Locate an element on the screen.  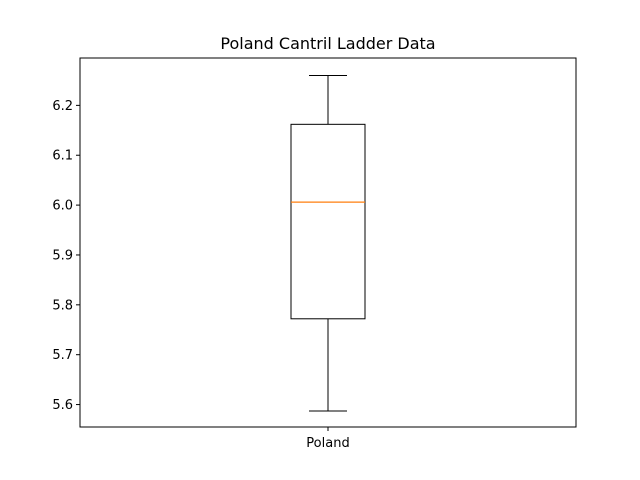
y-tick-label: 6.0 is located at coordinates (62, 206).